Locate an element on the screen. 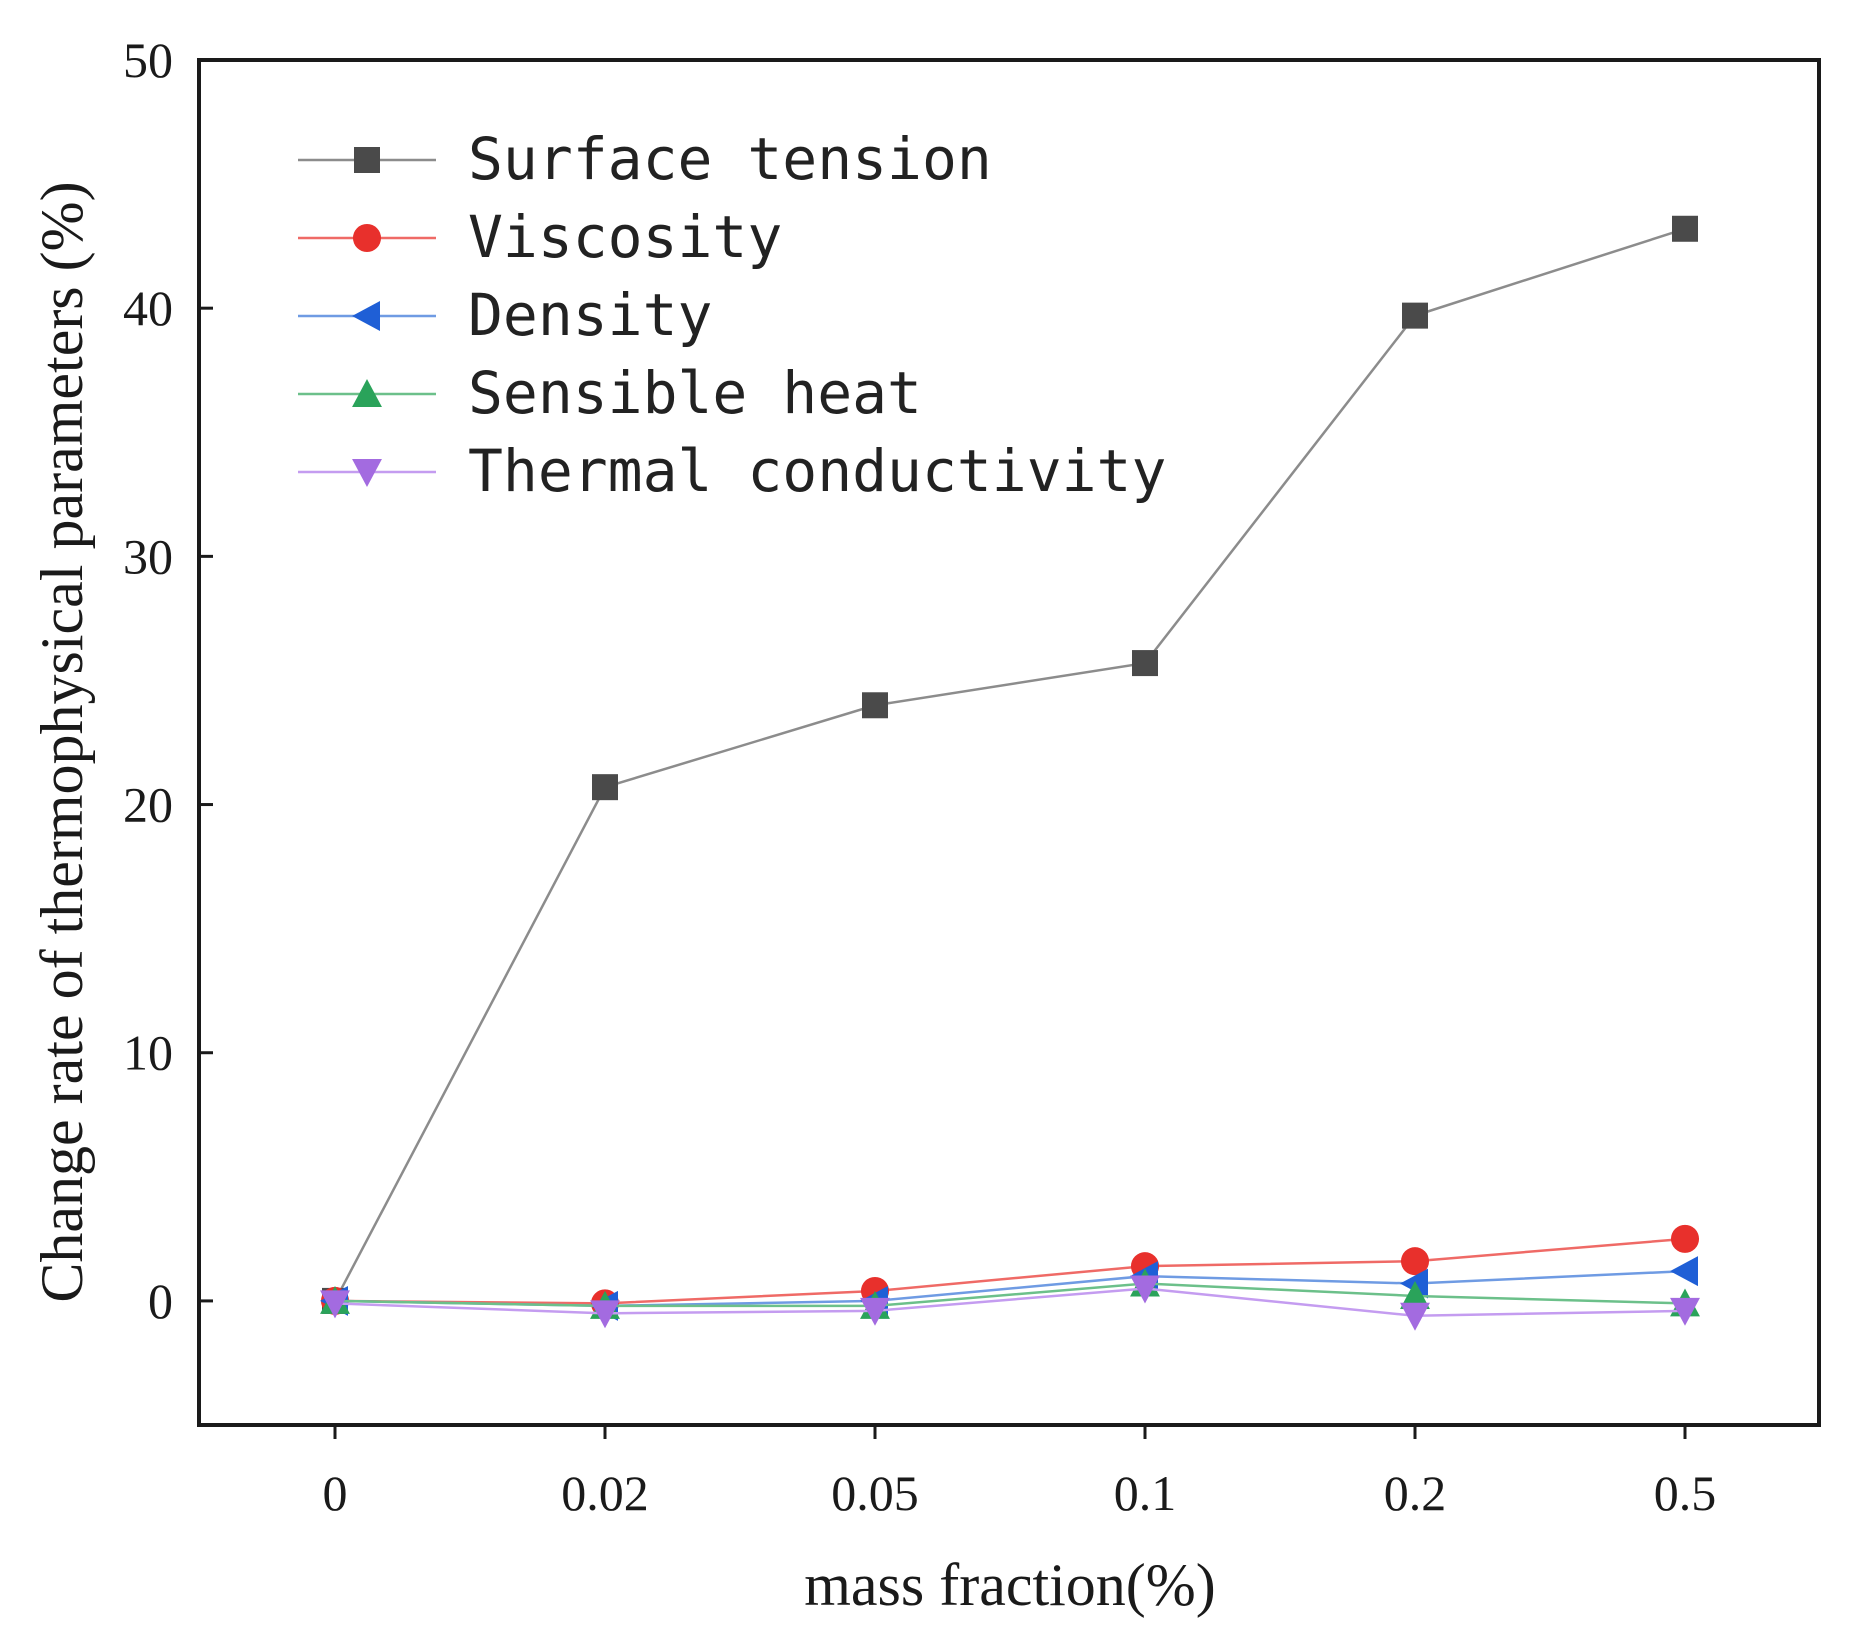 Image resolution: width=1852 pixels, height=1644 pixels. legend-label: Viscosity is located at coordinates (625, 237).